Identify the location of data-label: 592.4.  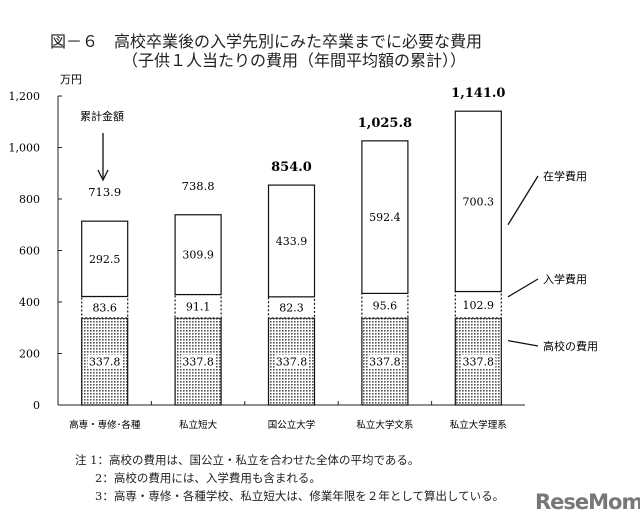
(385, 217).